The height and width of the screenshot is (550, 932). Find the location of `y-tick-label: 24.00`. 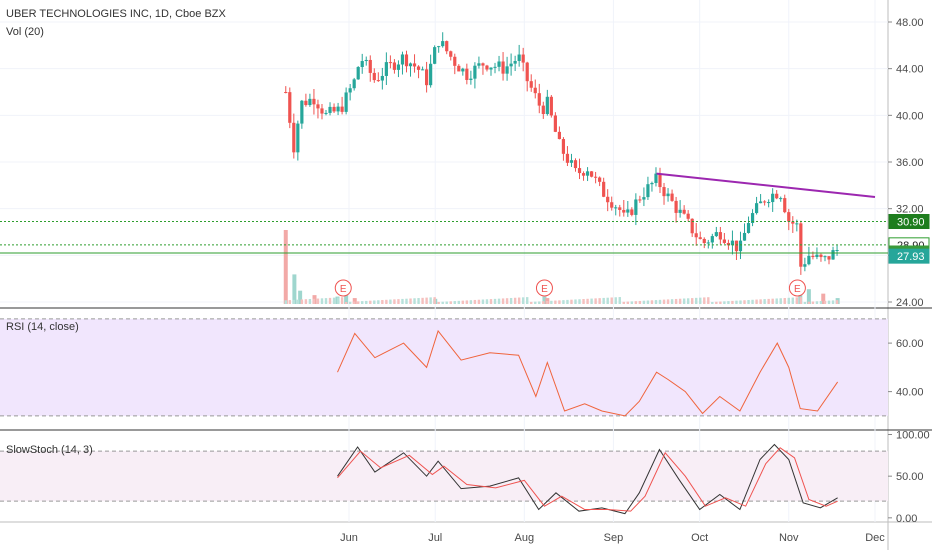

y-tick-label: 24.00 is located at coordinates (910, 303).